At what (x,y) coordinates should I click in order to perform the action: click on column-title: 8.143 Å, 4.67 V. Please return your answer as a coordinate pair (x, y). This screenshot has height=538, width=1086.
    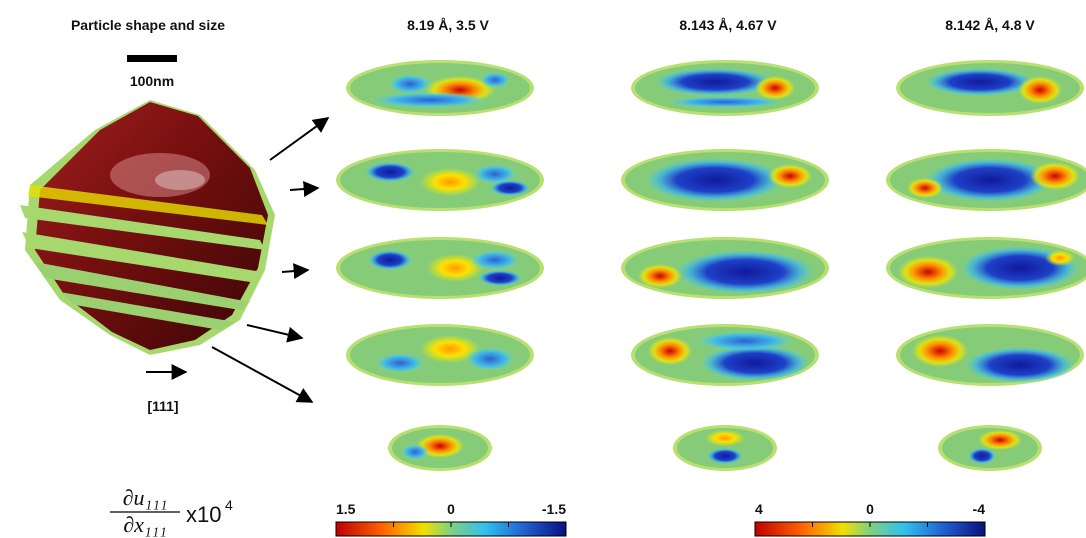
    Looking at the image, I should click on (728, 25).